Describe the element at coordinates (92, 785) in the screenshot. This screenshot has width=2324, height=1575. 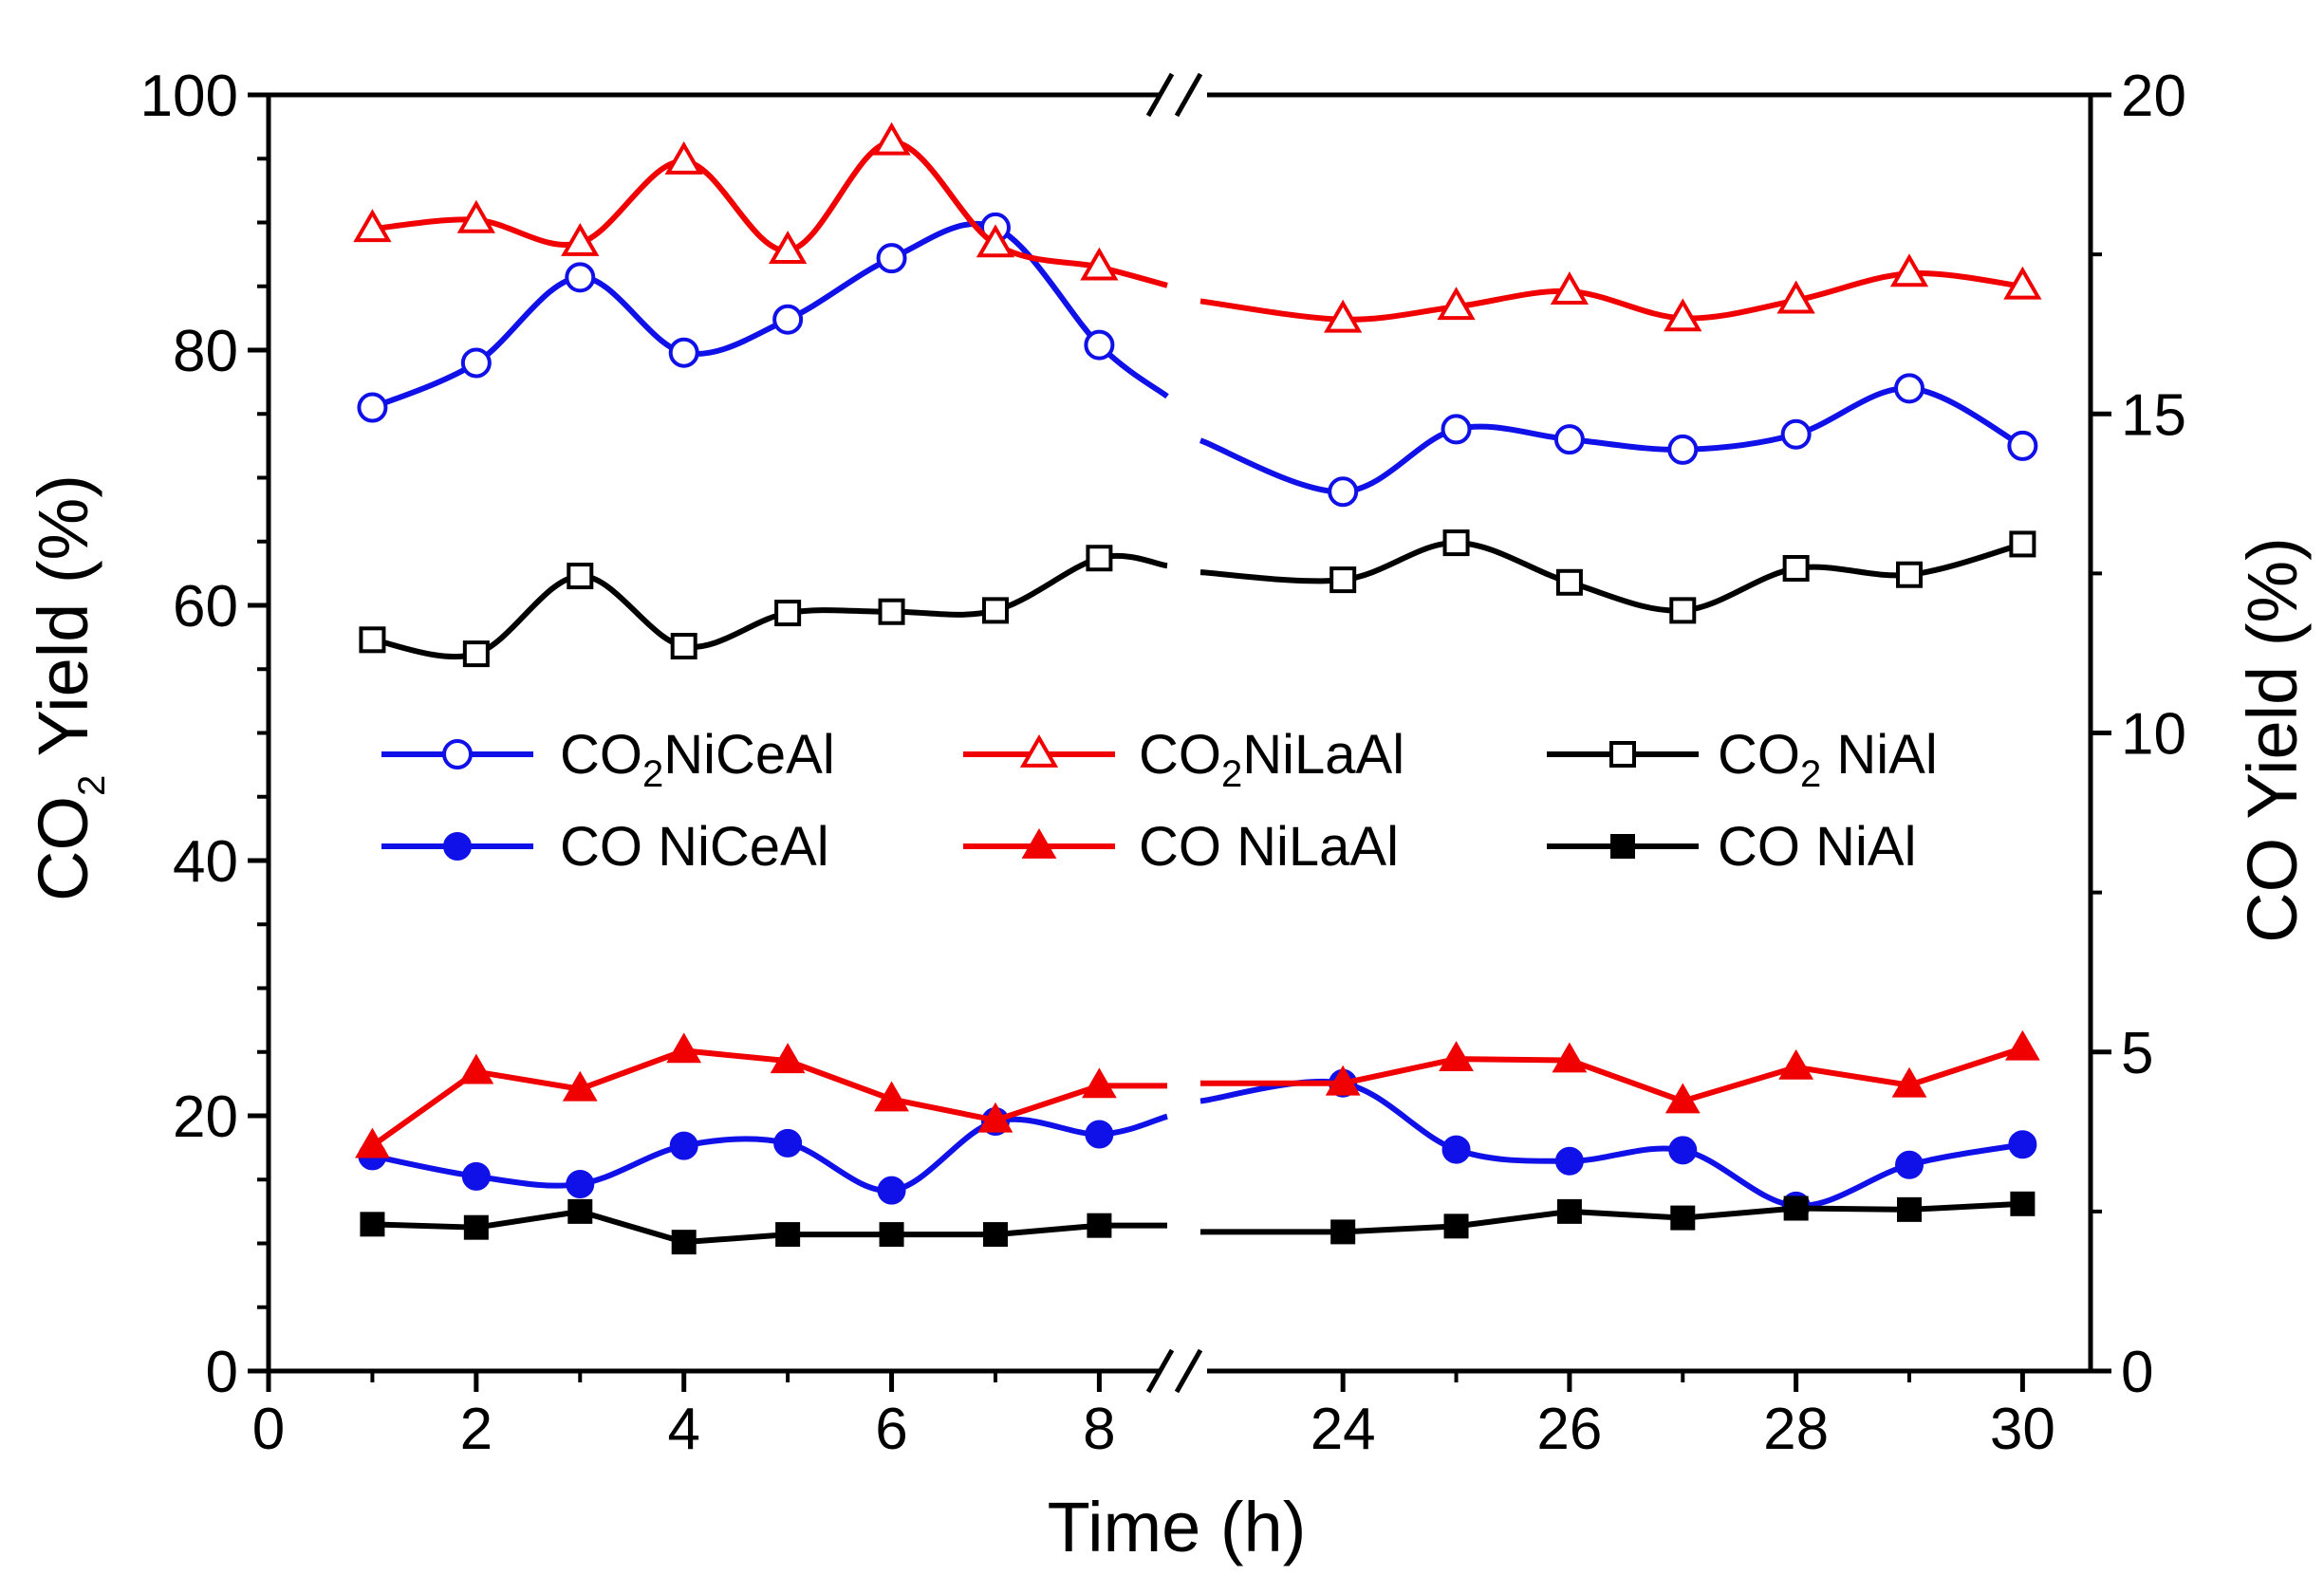
I see `y-left-title-sub: 2` at that location.